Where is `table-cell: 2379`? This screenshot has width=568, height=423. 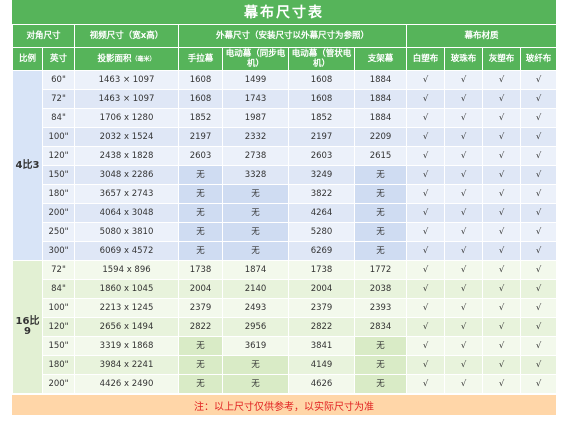 table-cell: 2379 is located at coordinates (322, 308).